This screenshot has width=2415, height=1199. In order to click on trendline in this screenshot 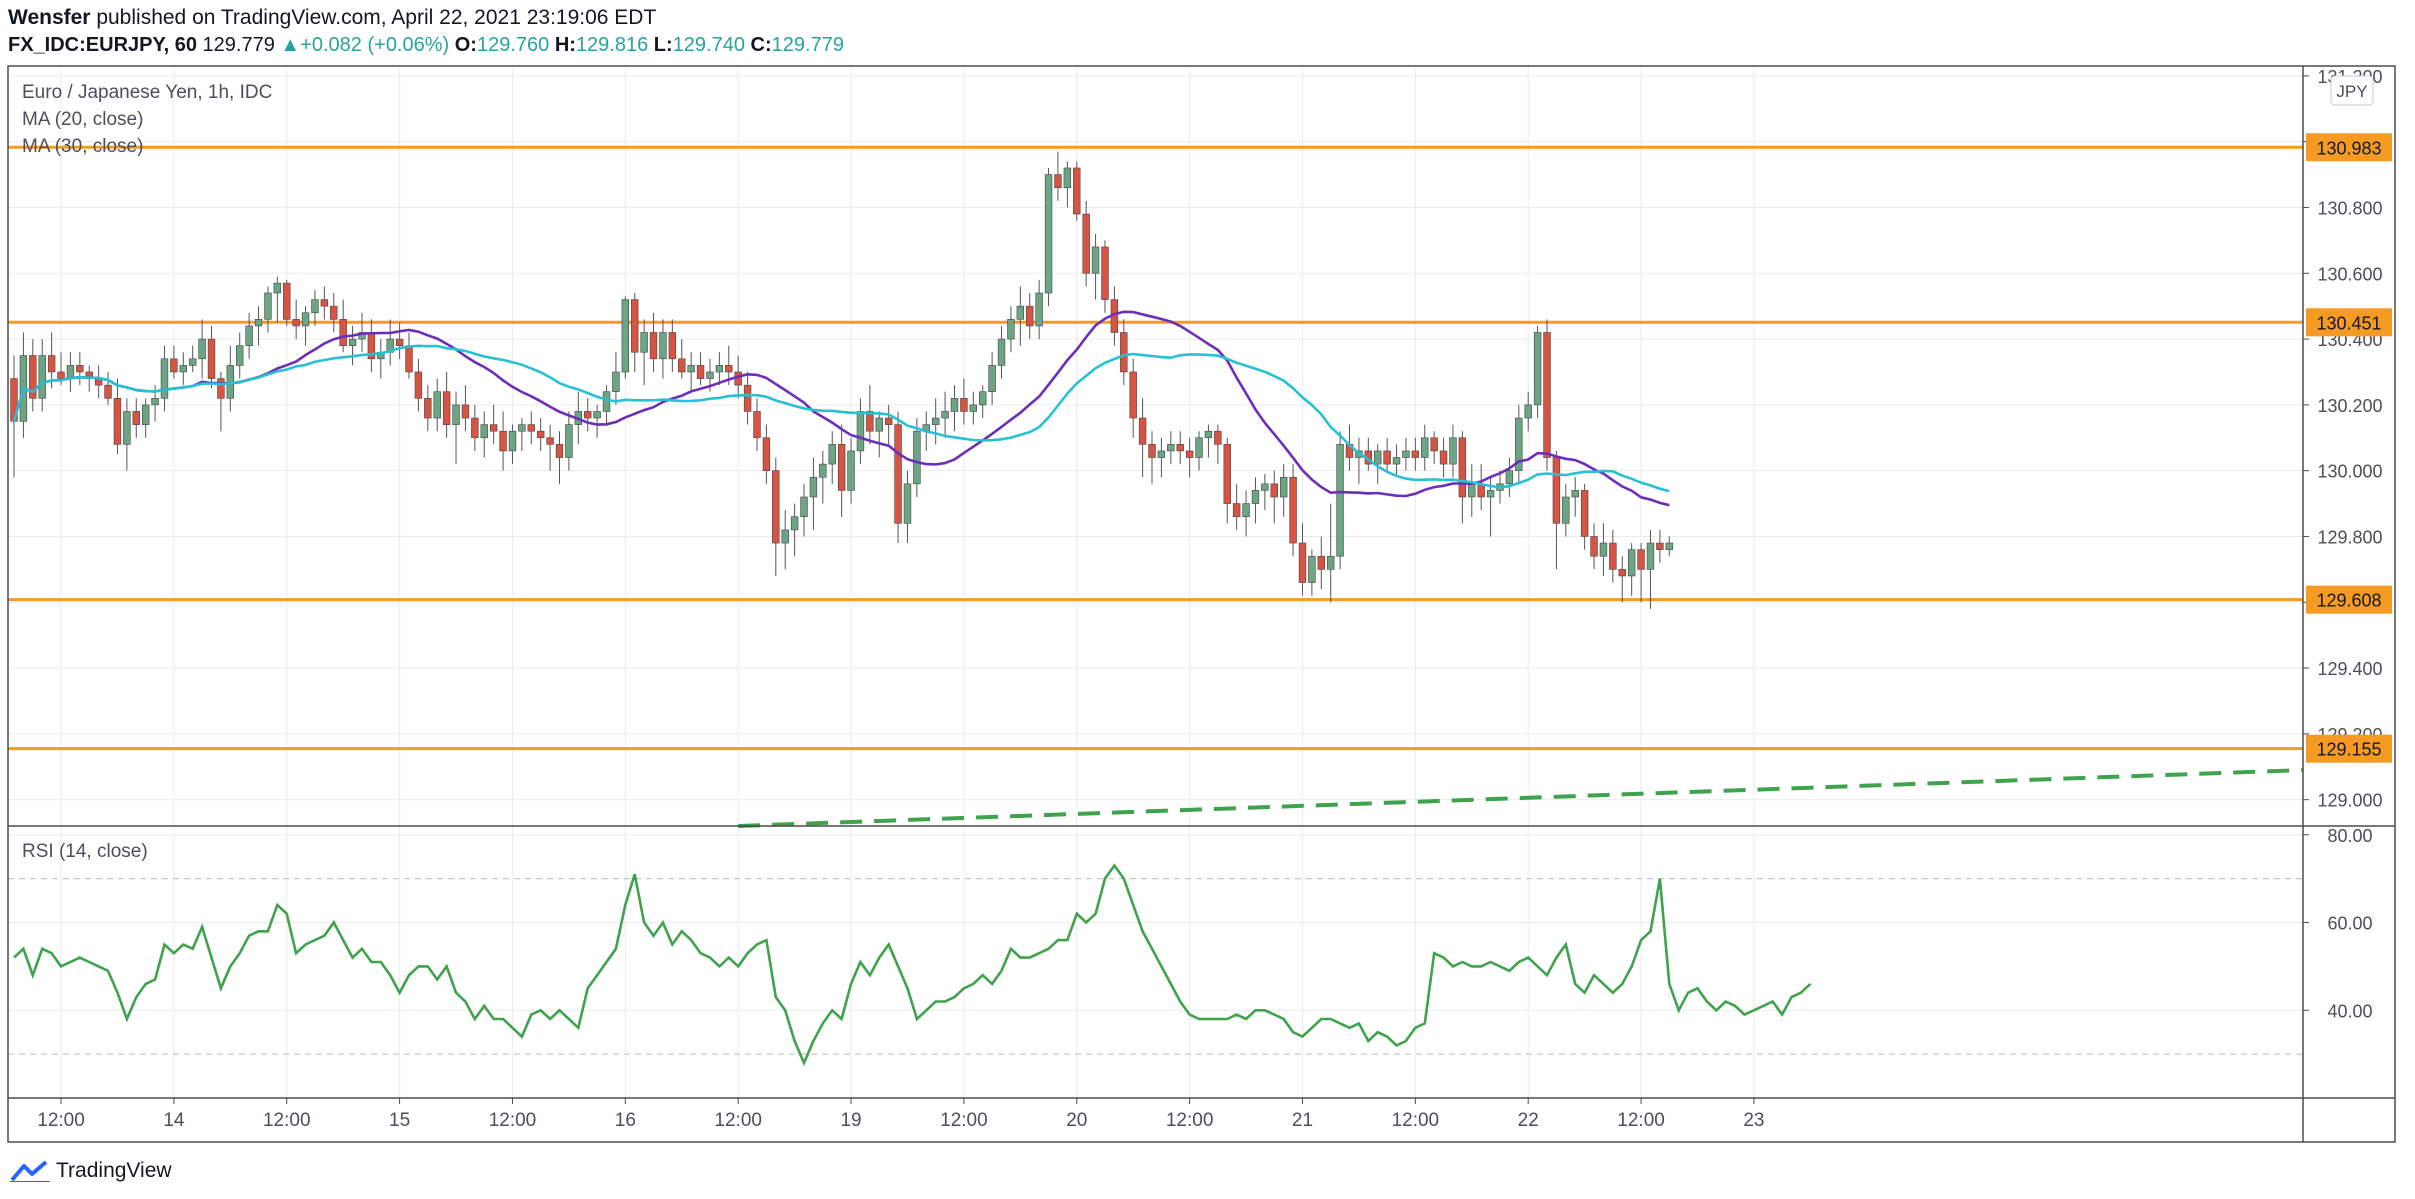, I will do `click(1521, 798)`.